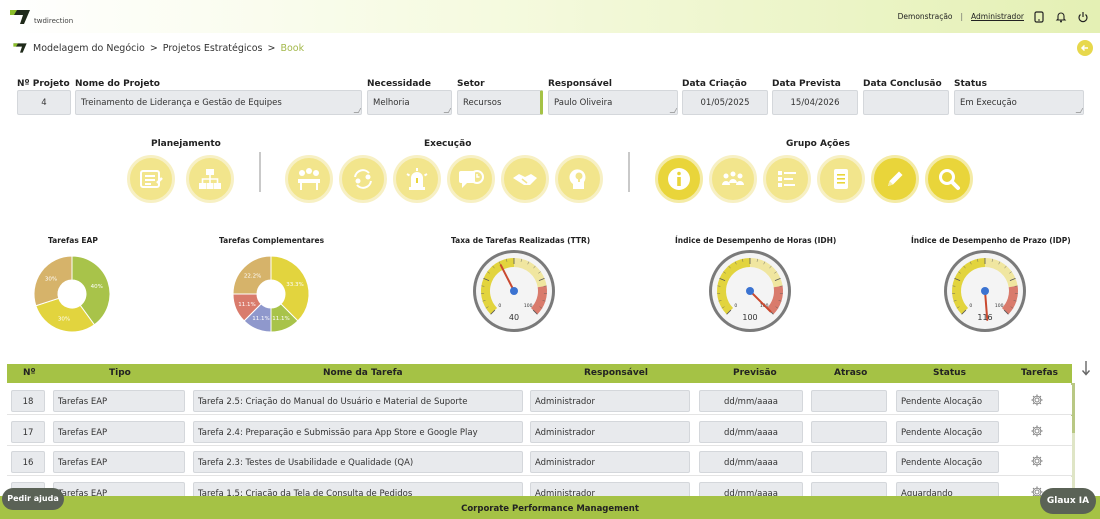 The height and width of the screenshot is (519, 1100). What do you see at coordinates (363, 179) in the screenshot?
I see `cycle-people-button` at bounding box center [363, 179].